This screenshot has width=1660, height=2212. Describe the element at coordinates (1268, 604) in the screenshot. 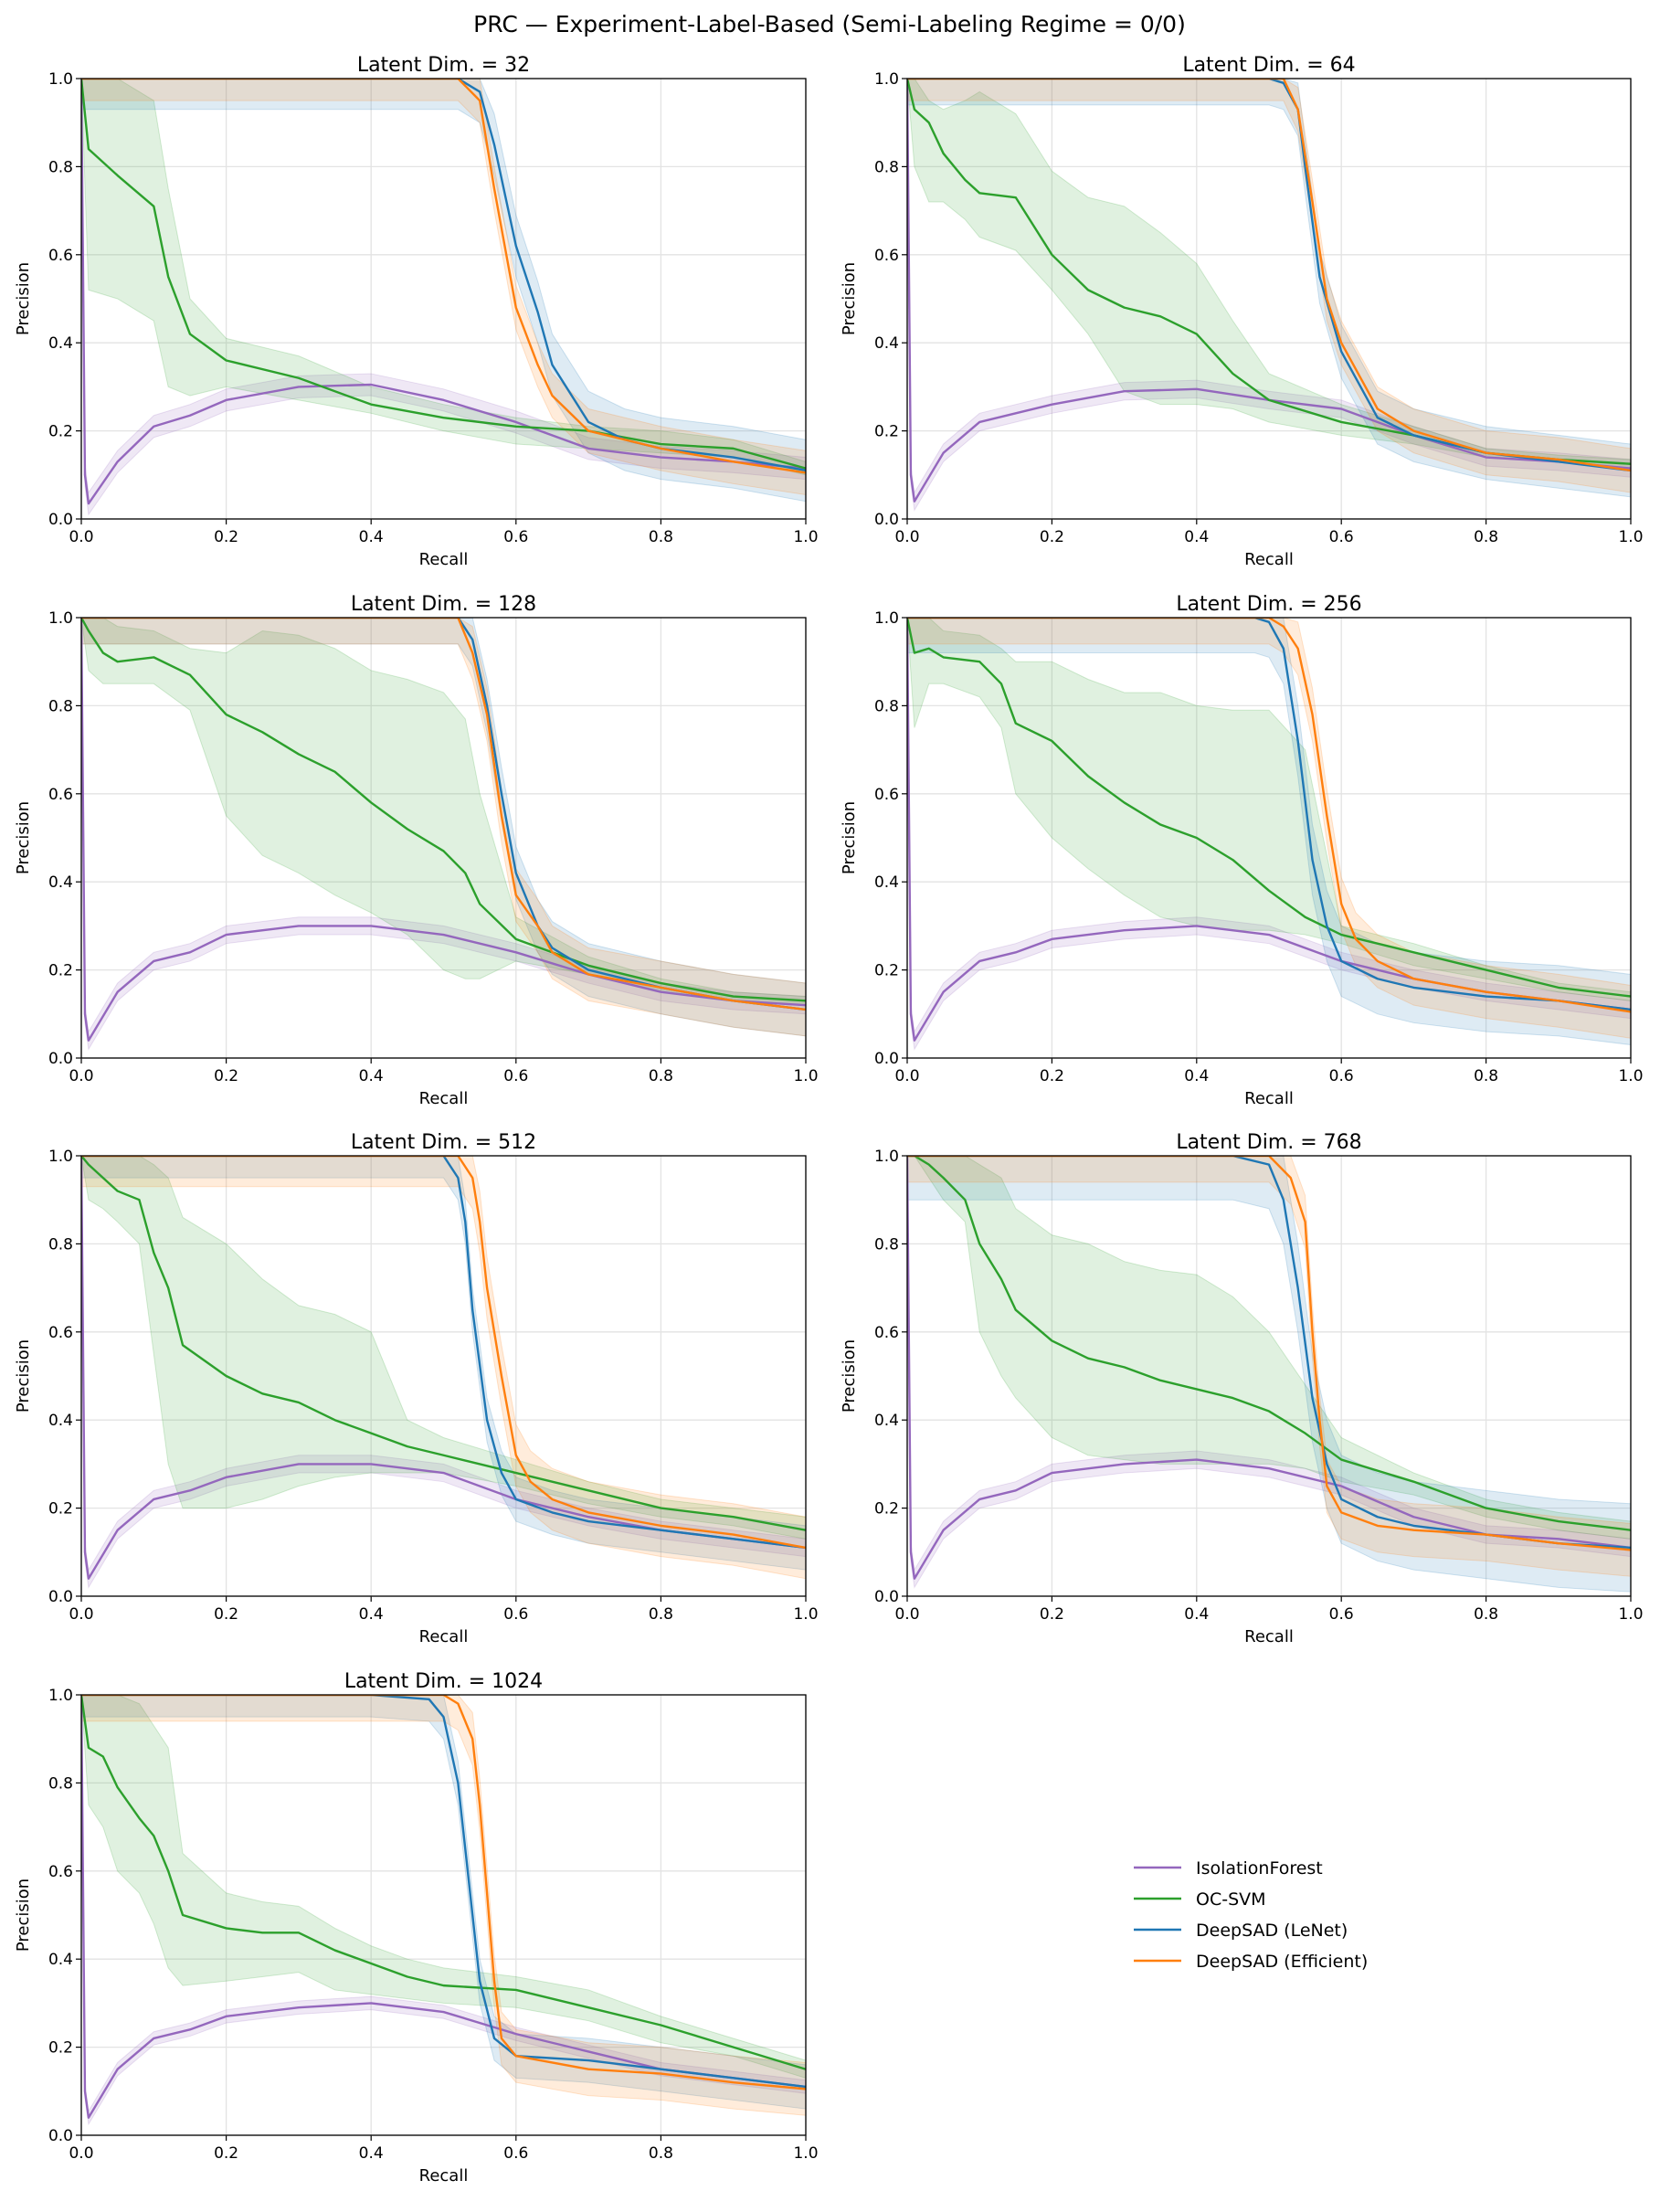

I see `subplot-title: Latent Dim. = 256` at that location.